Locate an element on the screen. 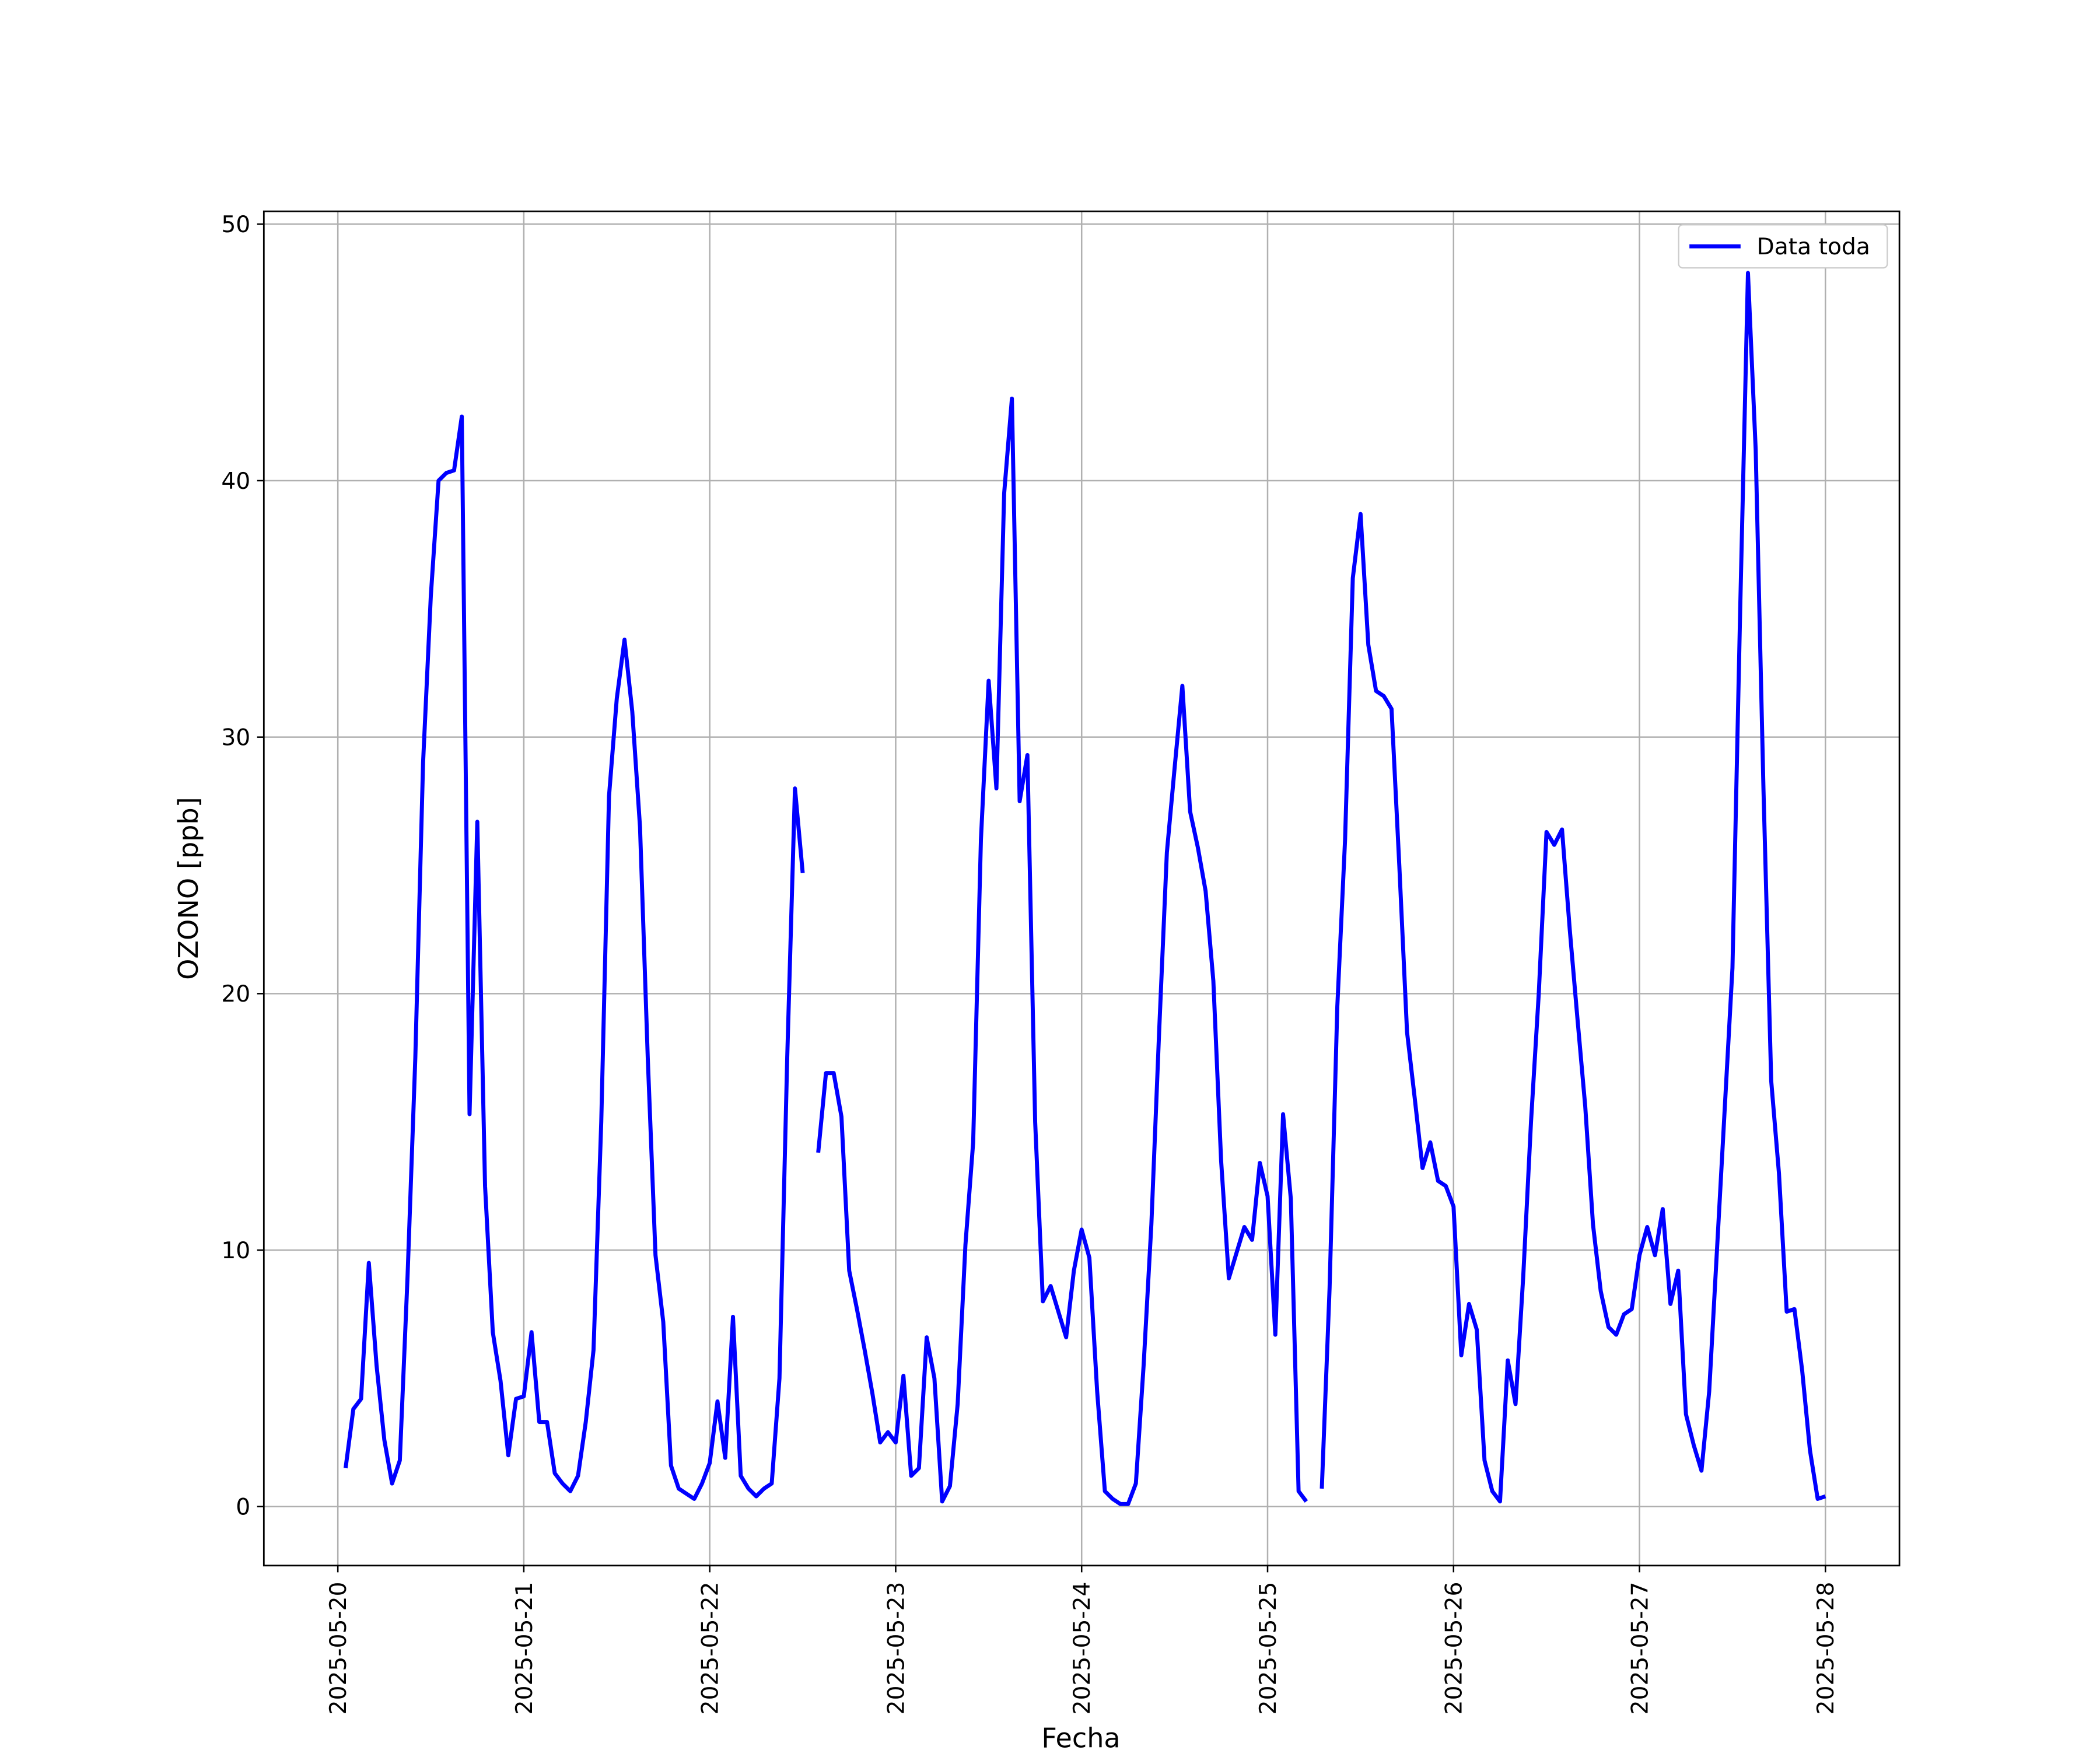 This screenshot has height=1750, width=2100. y-tick-label: 0 is located at coordinates (243, 1507).